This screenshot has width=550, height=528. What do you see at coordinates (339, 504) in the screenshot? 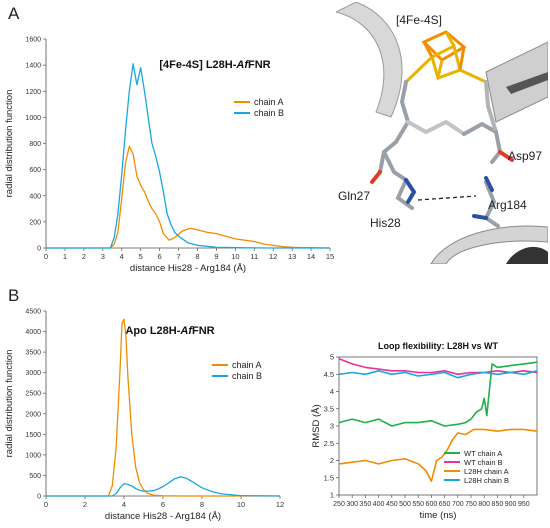
I see `x-tick-label: 250` at bounding box center [339, 504].